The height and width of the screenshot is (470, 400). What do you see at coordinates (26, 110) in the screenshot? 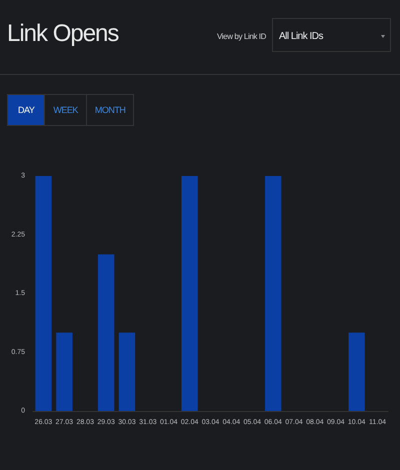
I see `text: DAY` at bounding box center [26, 110].